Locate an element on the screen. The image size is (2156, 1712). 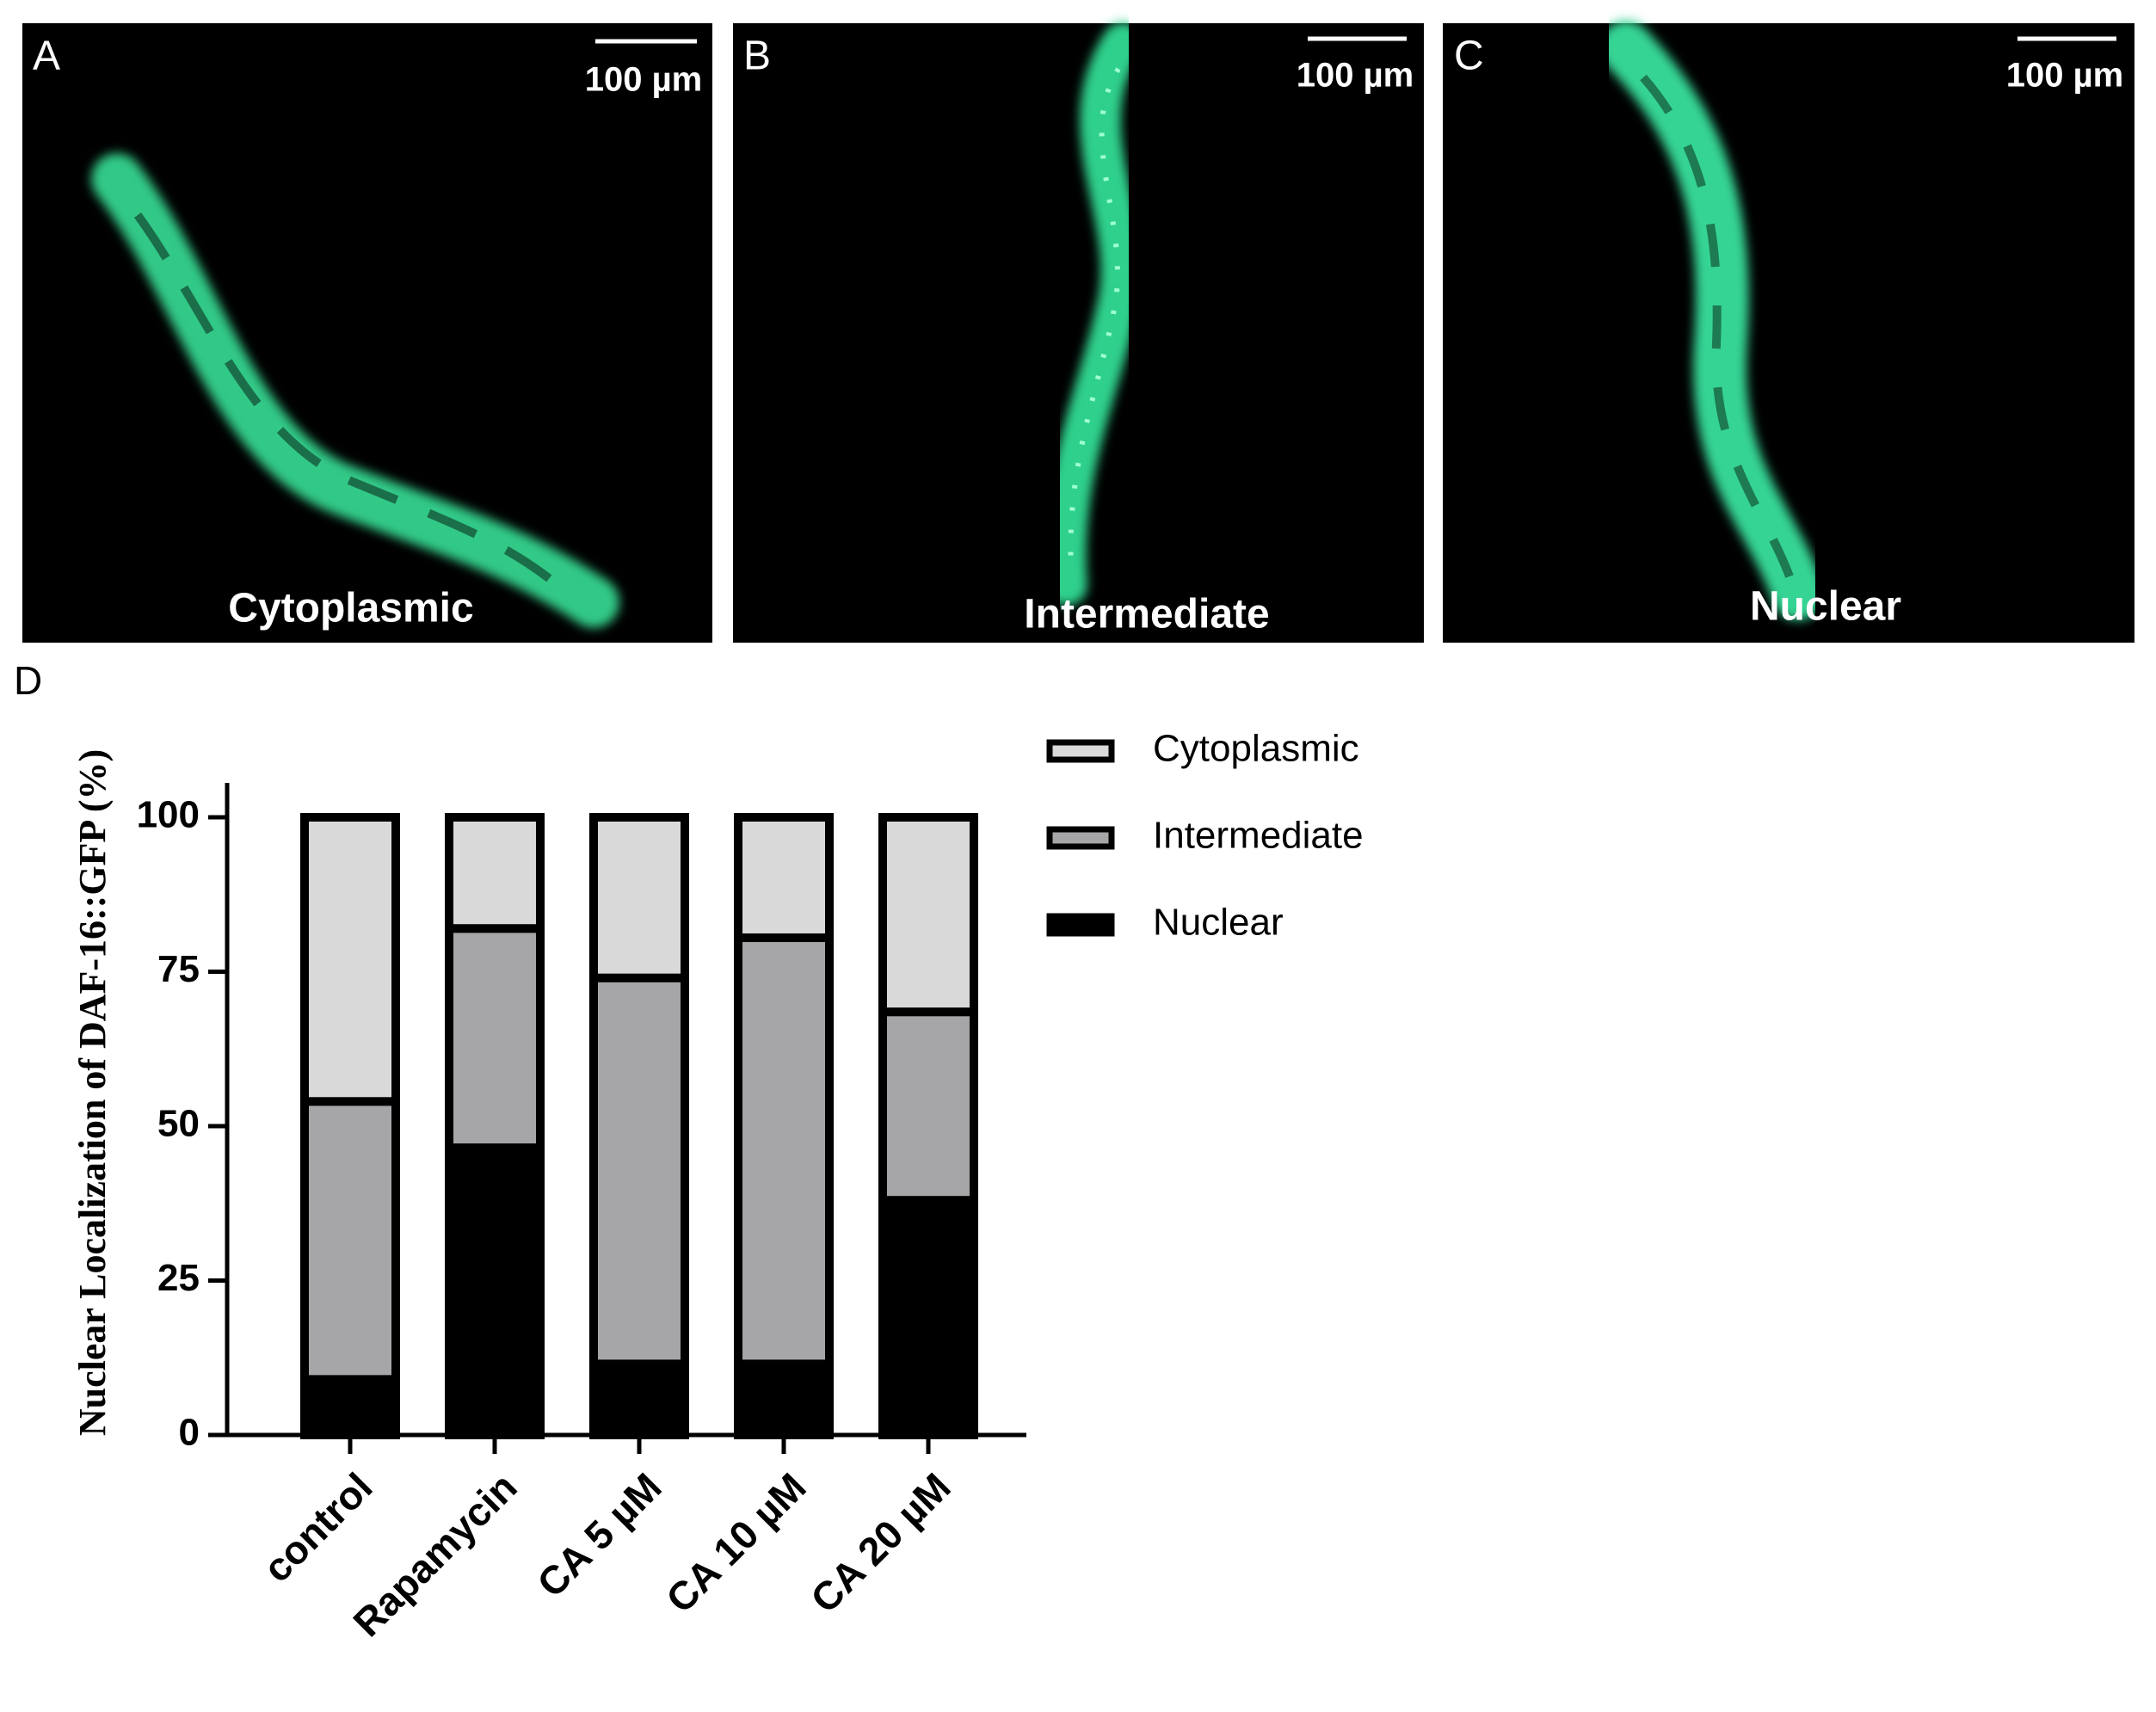
panel-caption: Nuclear is located at coordinates (1826, 607).